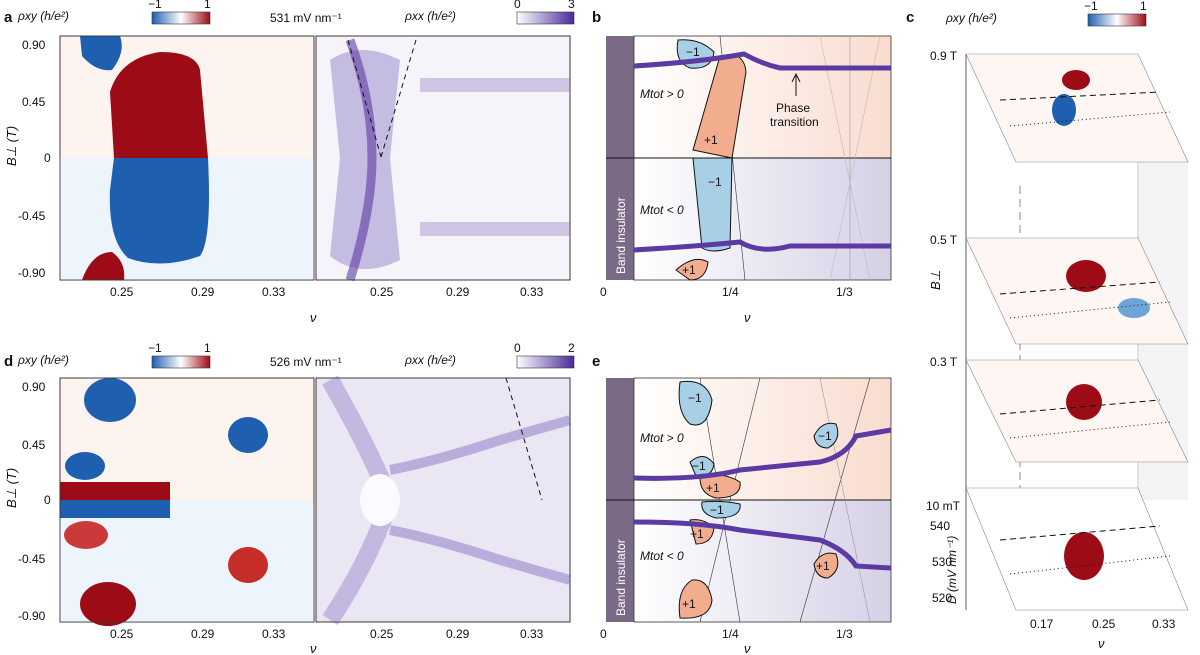 The width and height of the screenshot is (1200, 655). Describe the element at coordinates (430, 16) in the screenshot. I see `colorbar-xx-label: ρxx (h/e²)` at that location.